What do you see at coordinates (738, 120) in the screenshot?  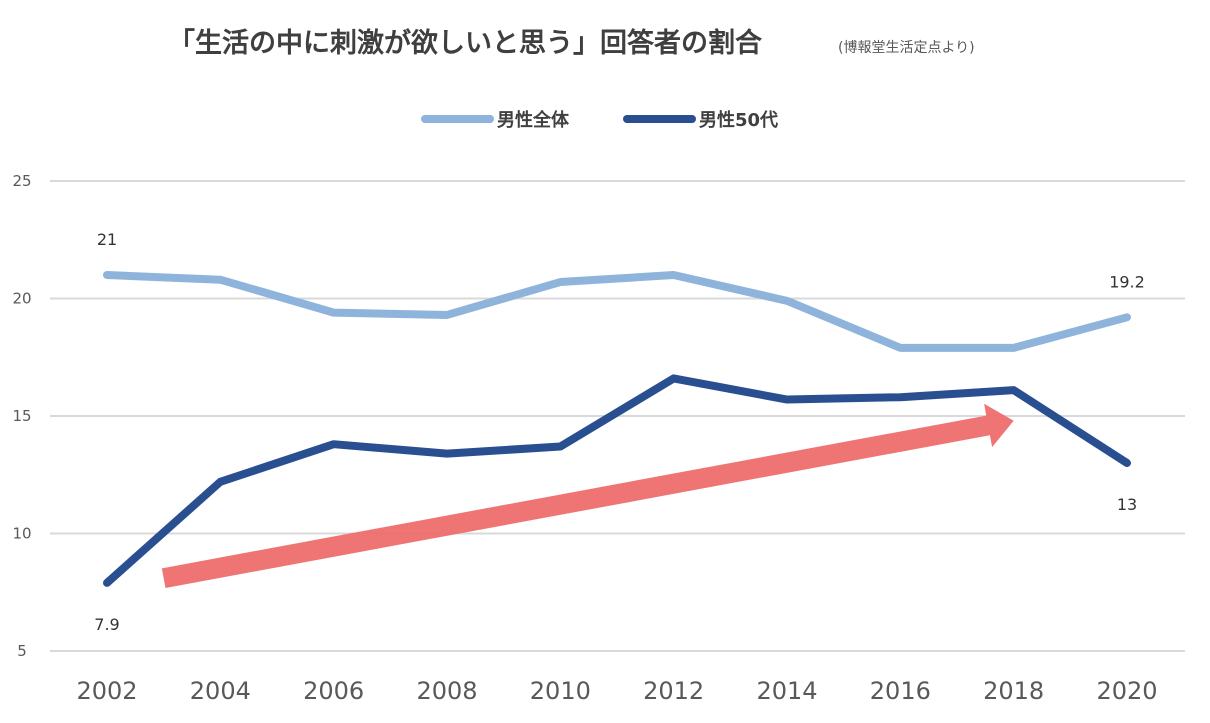 I see `legend-label-series-1: 男性50代` at bounding box center [738, 120].